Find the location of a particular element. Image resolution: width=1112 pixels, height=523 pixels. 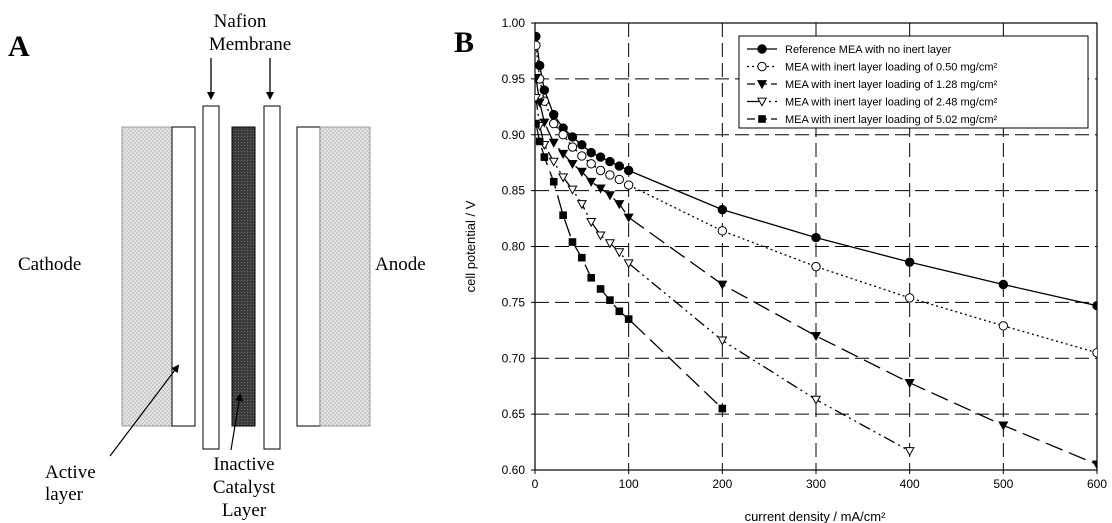

x-tick-label: 300 is located at coordinates (816, 484).